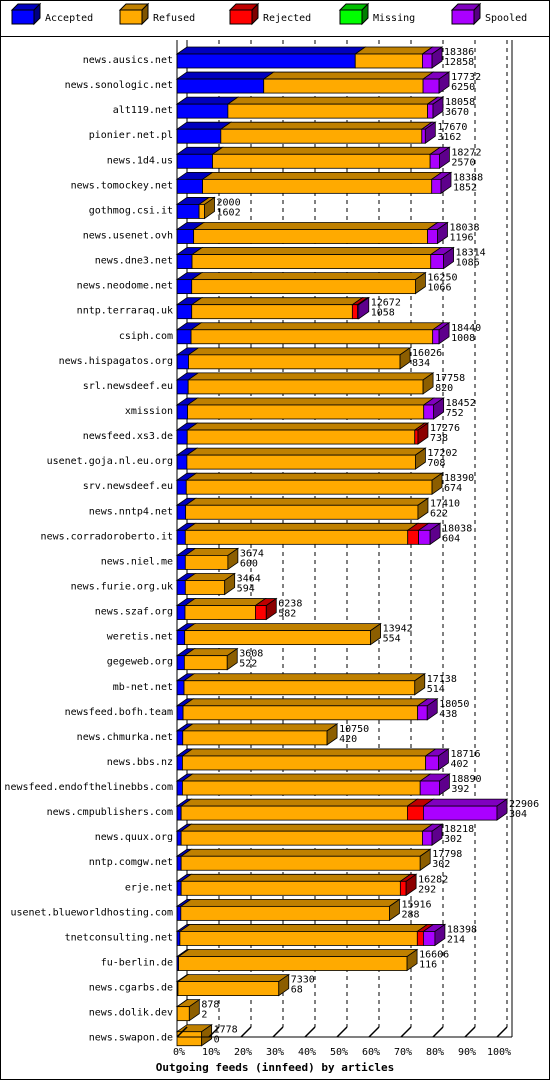  What do you see at coordinates (275, 1067) in the screenshot?
I see `x-axis-label: Outgoing feeds (innfeed) by articles` at bounding box center [275, 1067].